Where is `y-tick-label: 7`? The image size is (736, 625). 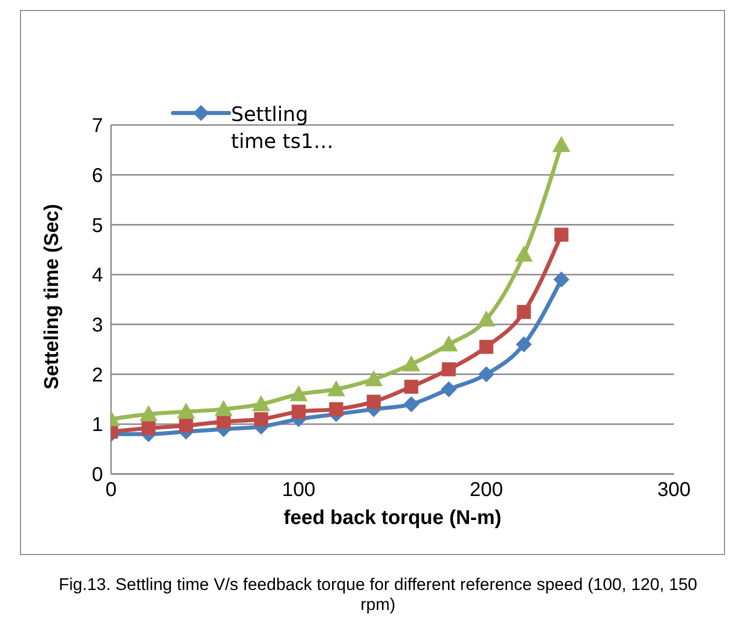
y-tick-label: 7 is located at coordinates (97, 126).